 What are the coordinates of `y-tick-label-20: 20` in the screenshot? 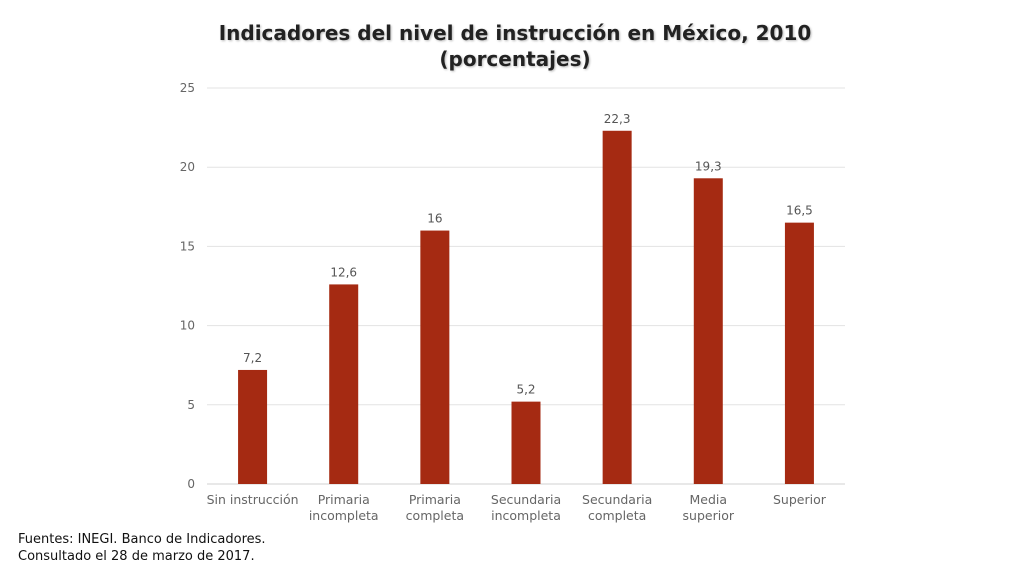 It's located at (187, 167).